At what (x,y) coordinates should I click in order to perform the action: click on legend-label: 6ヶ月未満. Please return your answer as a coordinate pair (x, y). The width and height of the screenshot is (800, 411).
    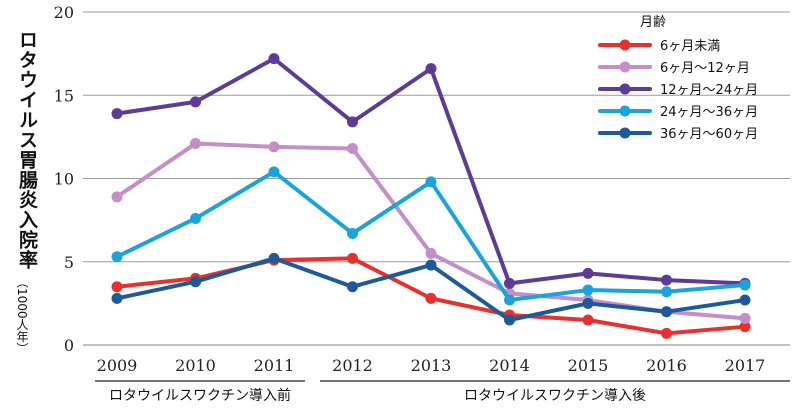
    Looking at the image, I should click on (690, 46).